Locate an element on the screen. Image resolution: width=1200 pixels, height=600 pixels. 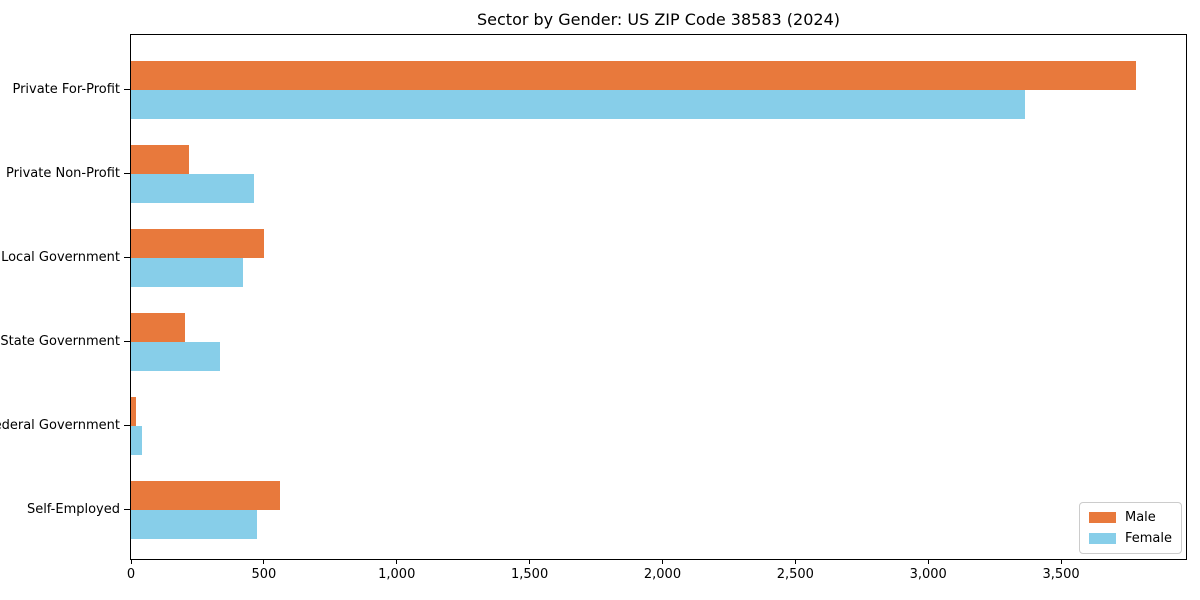
x-tick-label: 3,000 is located at coordinates (928, 574).